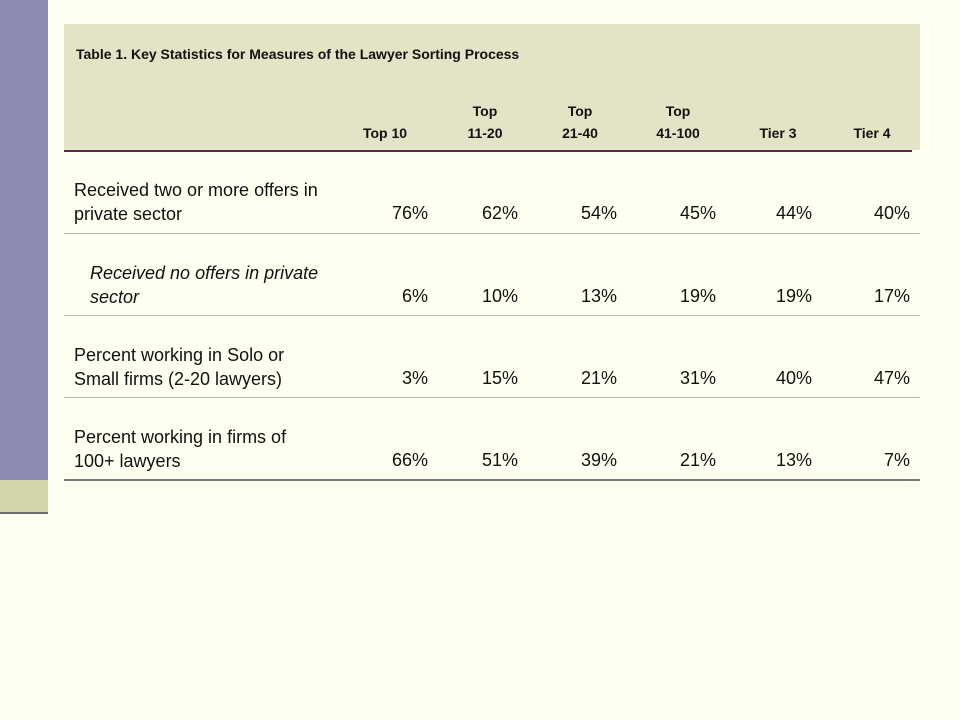 This screenshot has height=720, width=960. I want to click on column-header-line1: Top 10, so click(385, 133).